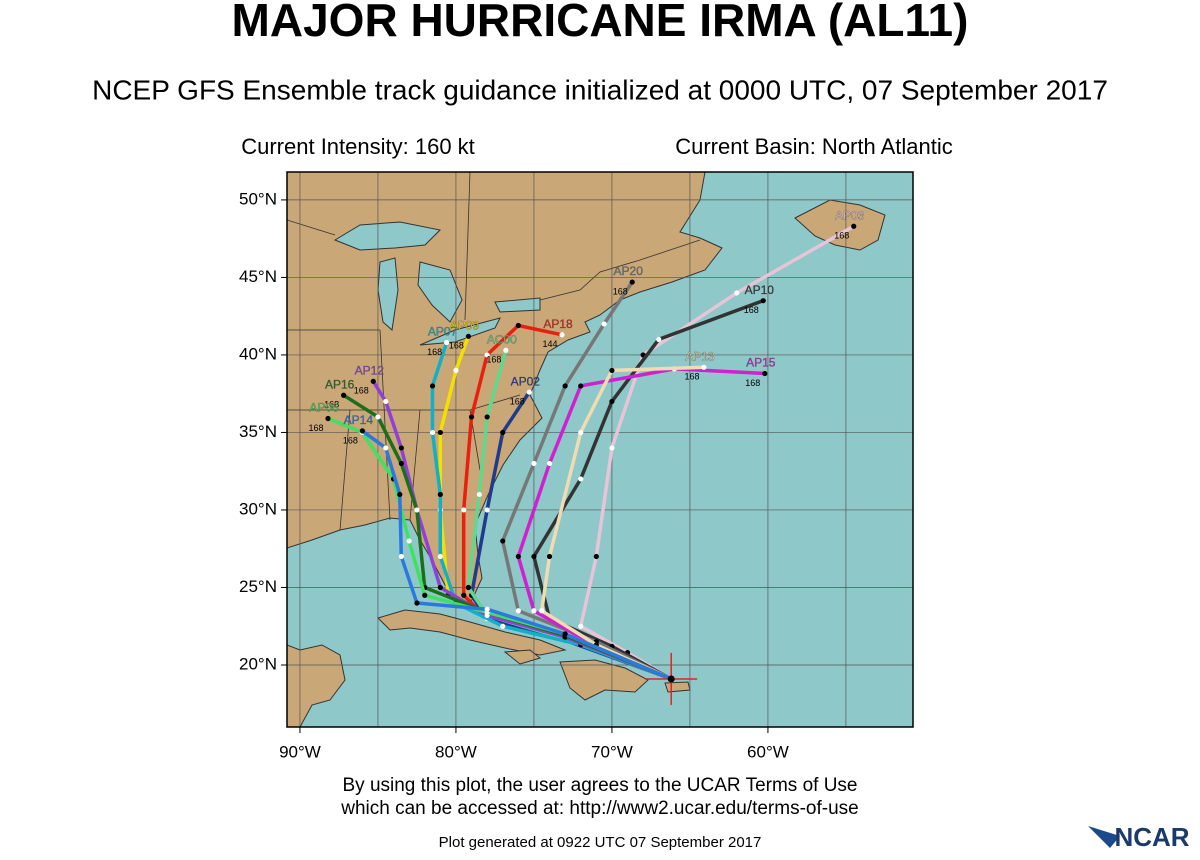 The height and width of the screenshot is (860, 1200). I want to click on y-tick-label: 25°N, so click(258, 586).